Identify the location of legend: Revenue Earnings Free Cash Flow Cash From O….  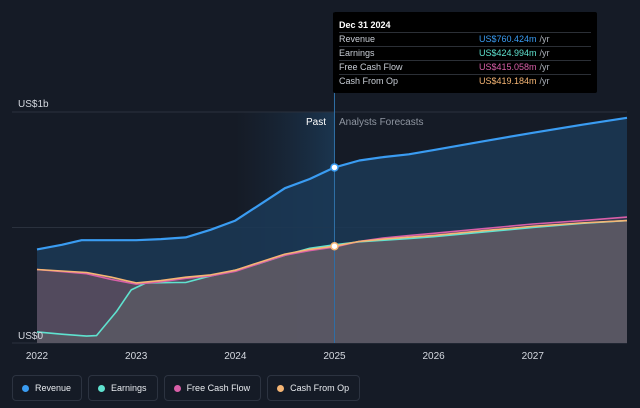
(186, 388).